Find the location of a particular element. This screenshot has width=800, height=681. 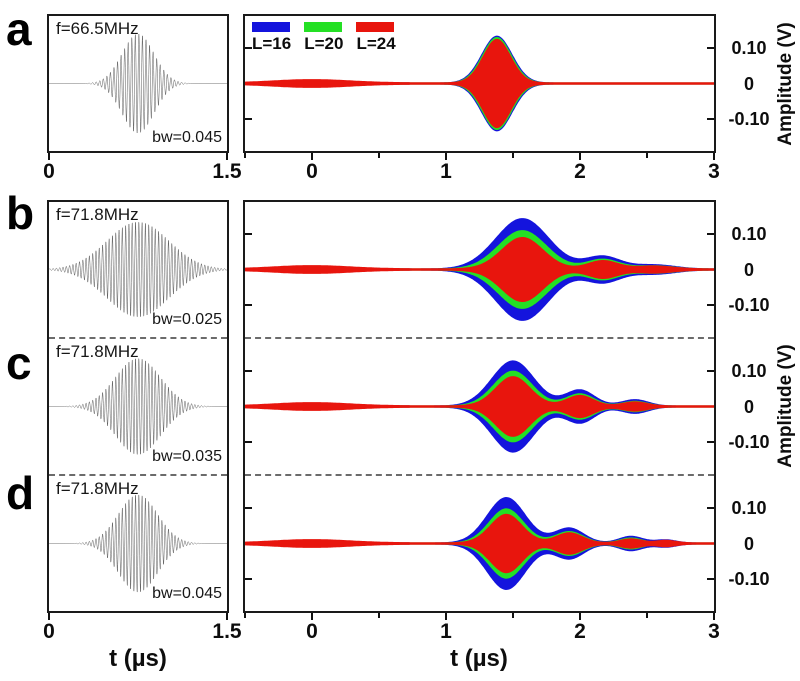

echo-waveform-a is located at coordinates (479, 83).